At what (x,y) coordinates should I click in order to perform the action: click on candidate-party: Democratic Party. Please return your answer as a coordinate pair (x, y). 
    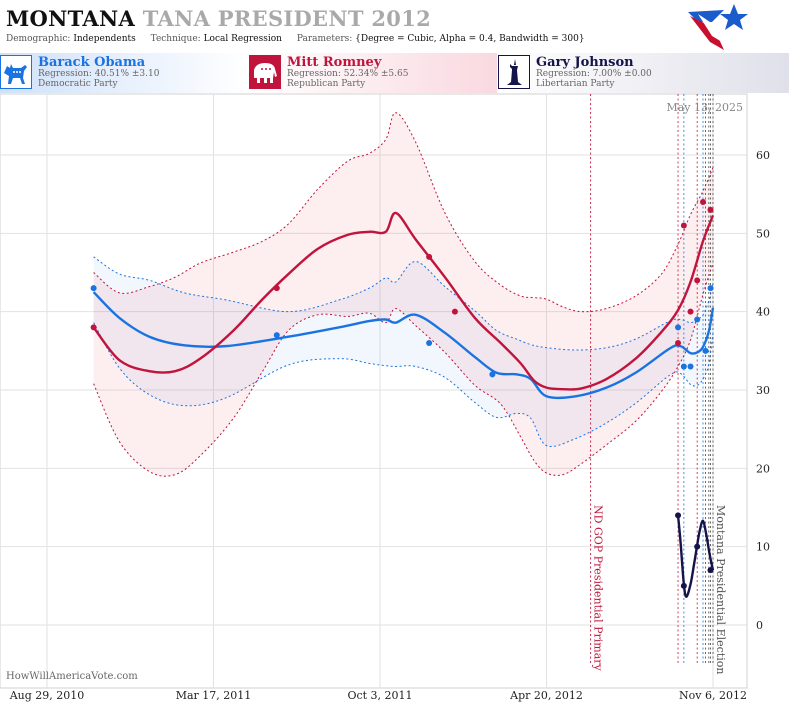
    Looking at the image, I should click on (78, 84).